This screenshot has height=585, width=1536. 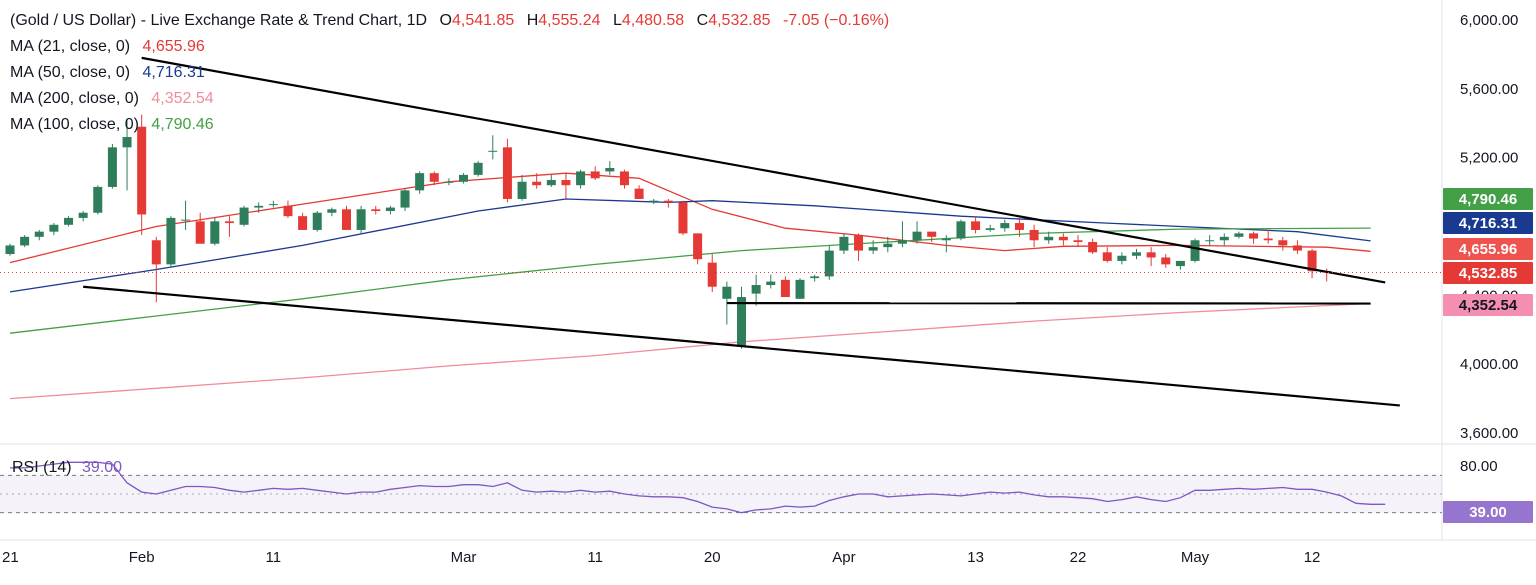 I want to click on rsi-tag, so click(x=1488, y=512).